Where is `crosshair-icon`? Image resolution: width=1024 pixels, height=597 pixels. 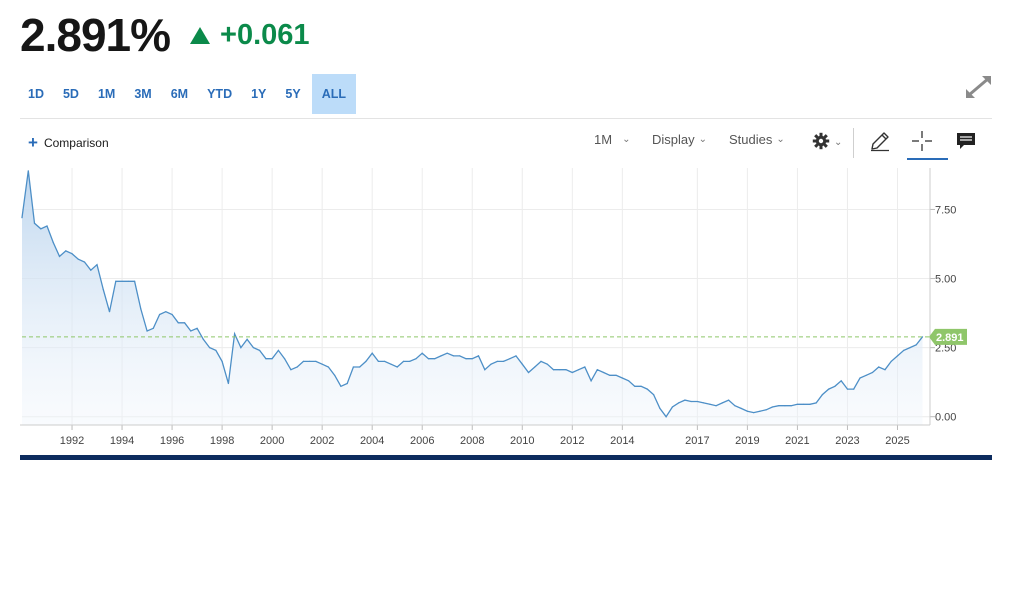 crosshair-icon is located at coordinates (922, 141).